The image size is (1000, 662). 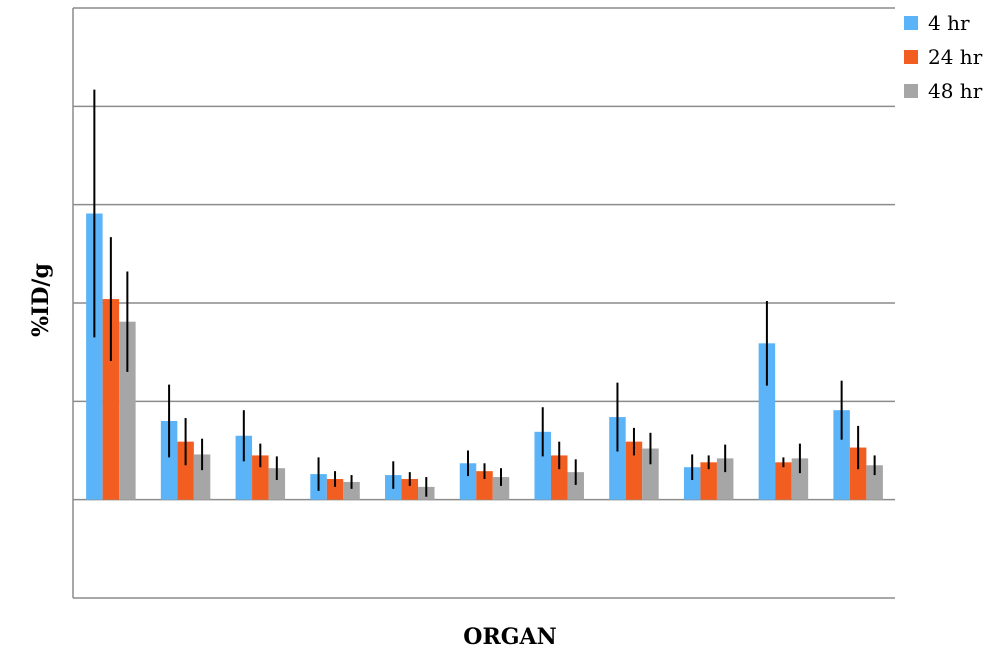 What do you see at coordinates (955, 91) in the screenshot?
I see `legend-label-48hr: 48 hr` at bounding box center [955, 91].